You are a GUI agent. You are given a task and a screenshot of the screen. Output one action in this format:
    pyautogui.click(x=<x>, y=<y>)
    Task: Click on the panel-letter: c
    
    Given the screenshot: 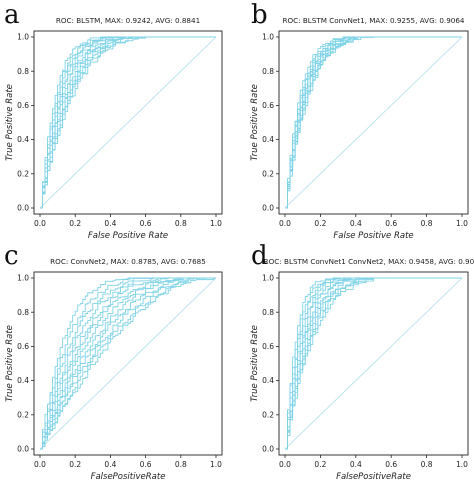 What is the action you would take?
    pyautogui.click(x=11, y=256)
    